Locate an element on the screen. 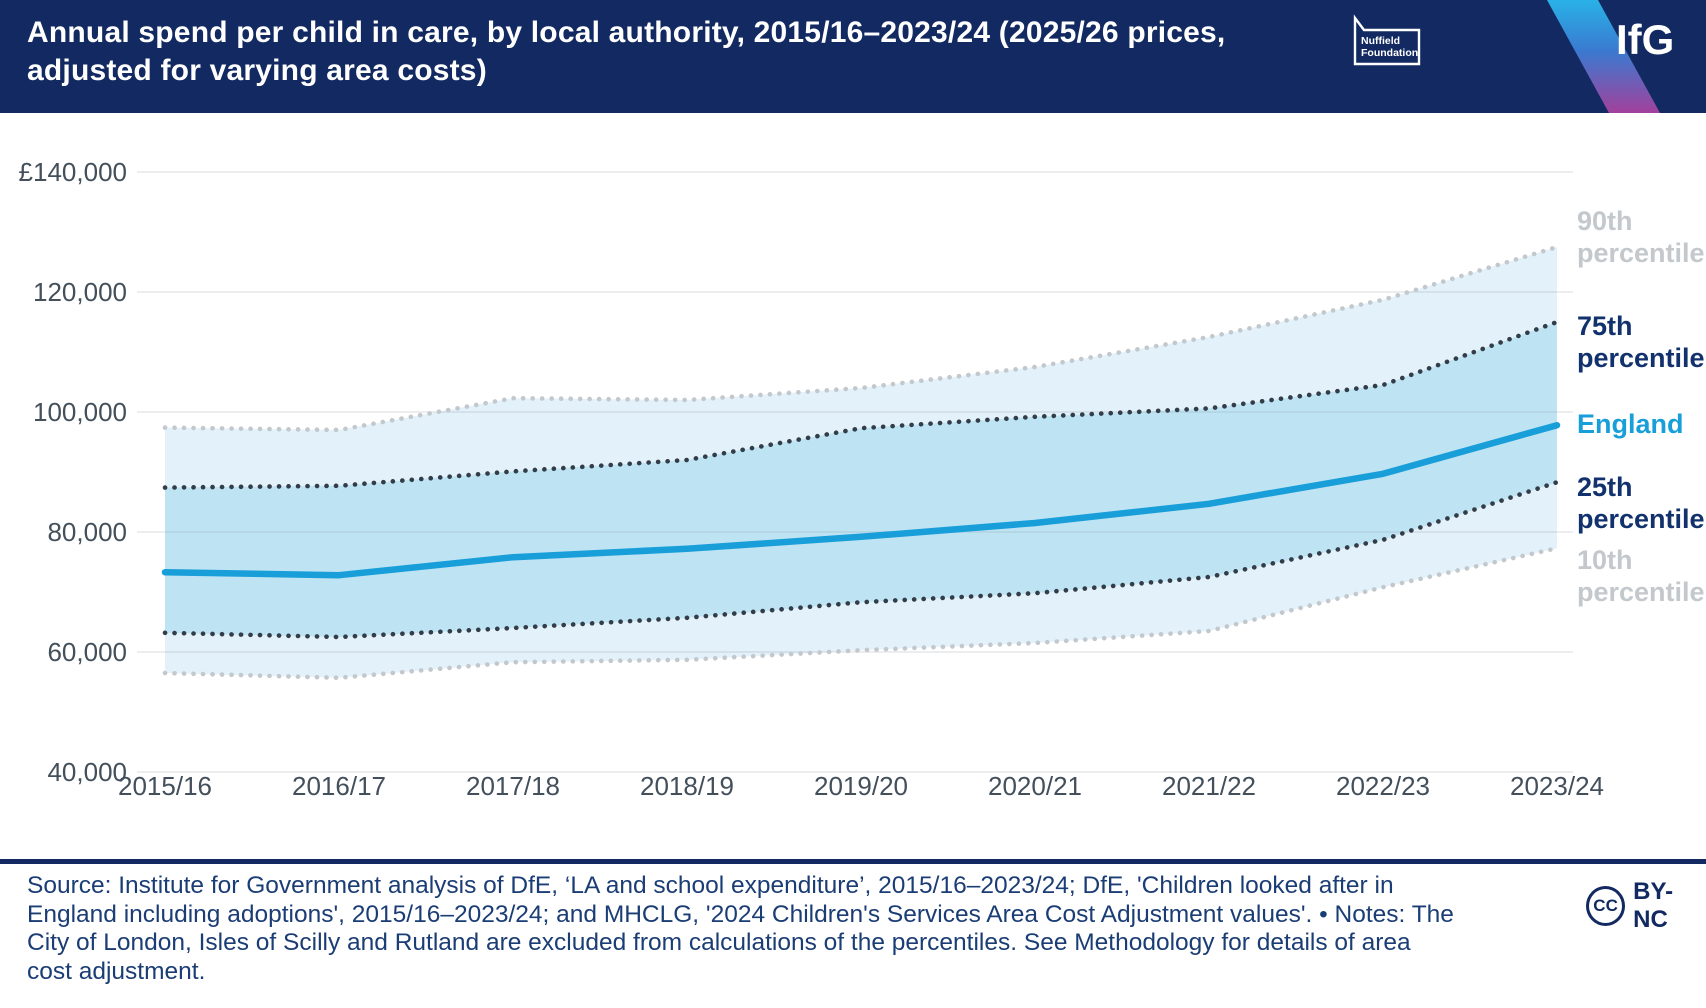 Image resolution: width=1706 pixels, height=1008 pixels. license-badge: CC BY-NC is located at coordinates (1646, 906).